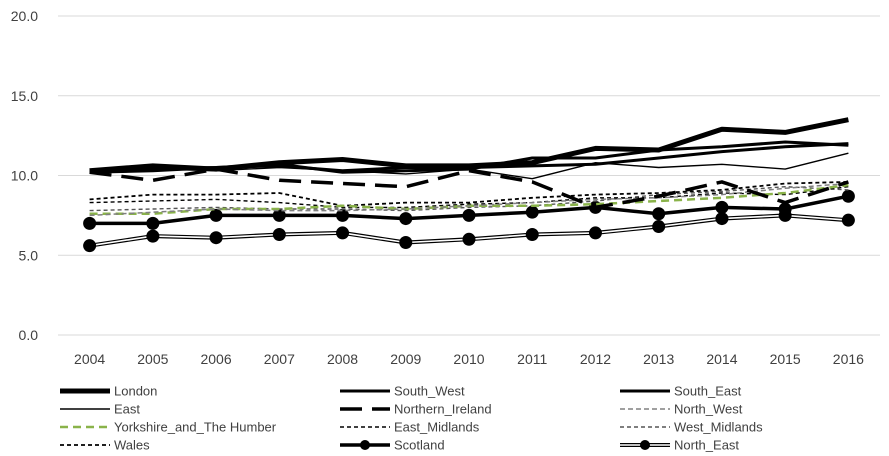  I want to click on x-tick-label: 2007, so click(279, 359).